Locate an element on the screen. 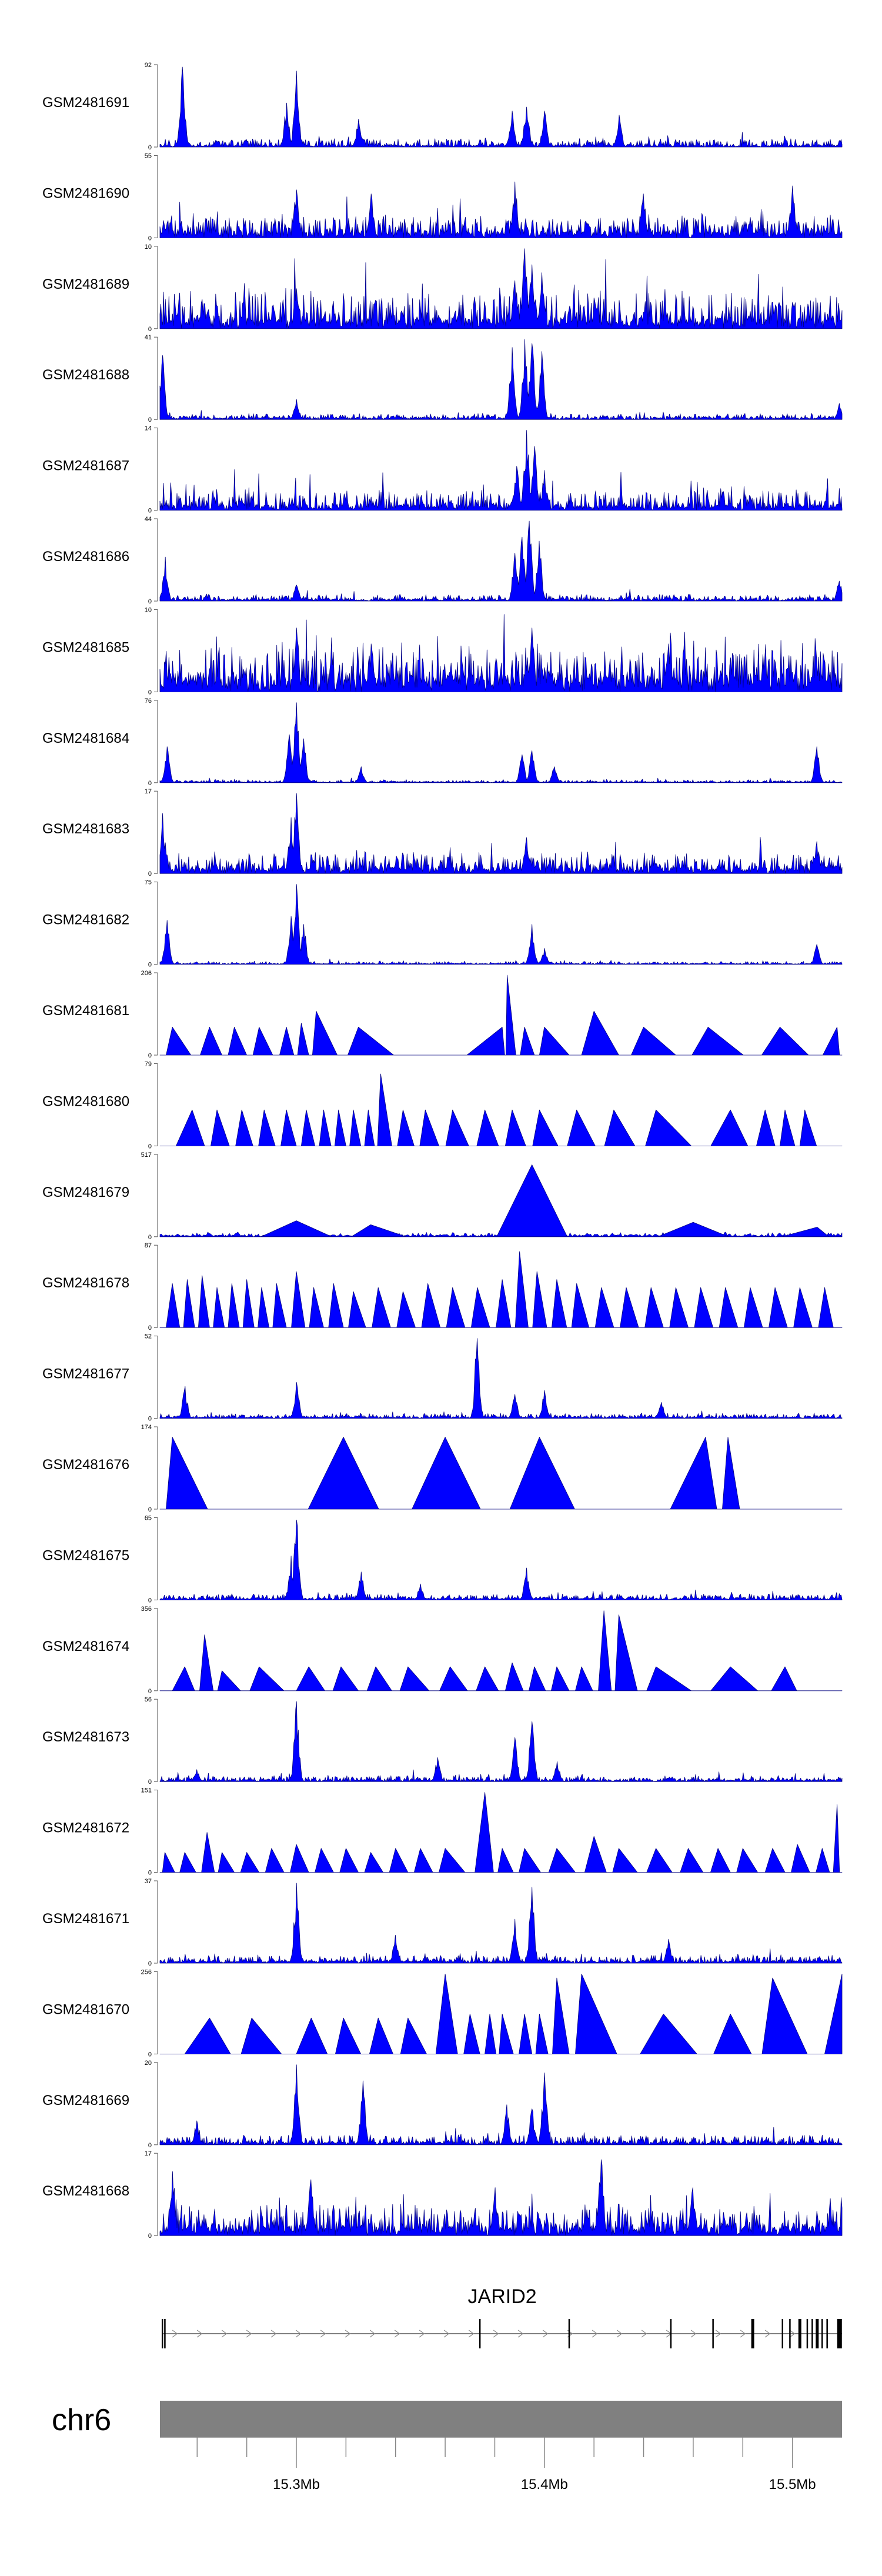 The image size is (882, 2576). track-label: GSM2481678 is located at coordinates (85, 1283).